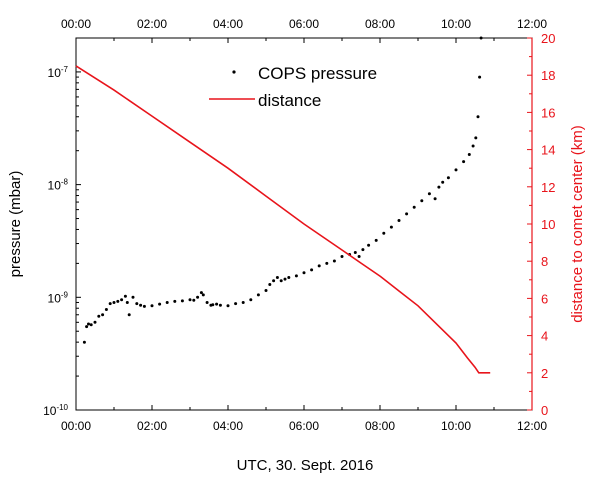 The height and width of the screenshot is (480, 600). I want to click on x-tick-label-bottom: 12:00, so click(532, 426).